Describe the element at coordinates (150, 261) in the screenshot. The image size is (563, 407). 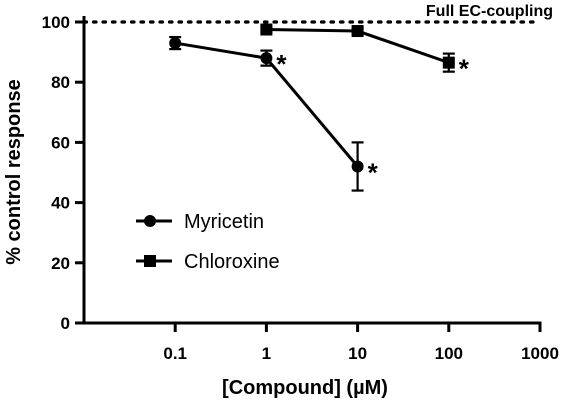
I see `legend-marker-chloroxine` at that location.